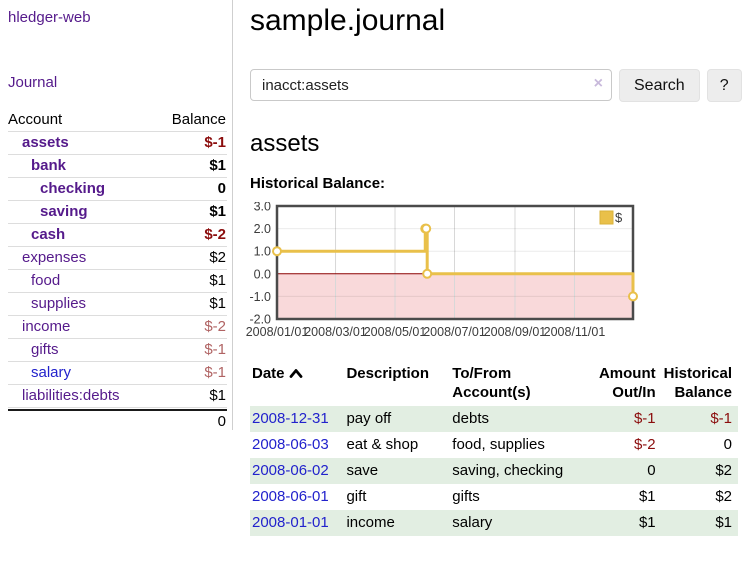 This screenshot has width=742, height=582. Describe the element at coordinates (46, 326) in the screenshot. I see `sidebar-account-link: income` at that location.